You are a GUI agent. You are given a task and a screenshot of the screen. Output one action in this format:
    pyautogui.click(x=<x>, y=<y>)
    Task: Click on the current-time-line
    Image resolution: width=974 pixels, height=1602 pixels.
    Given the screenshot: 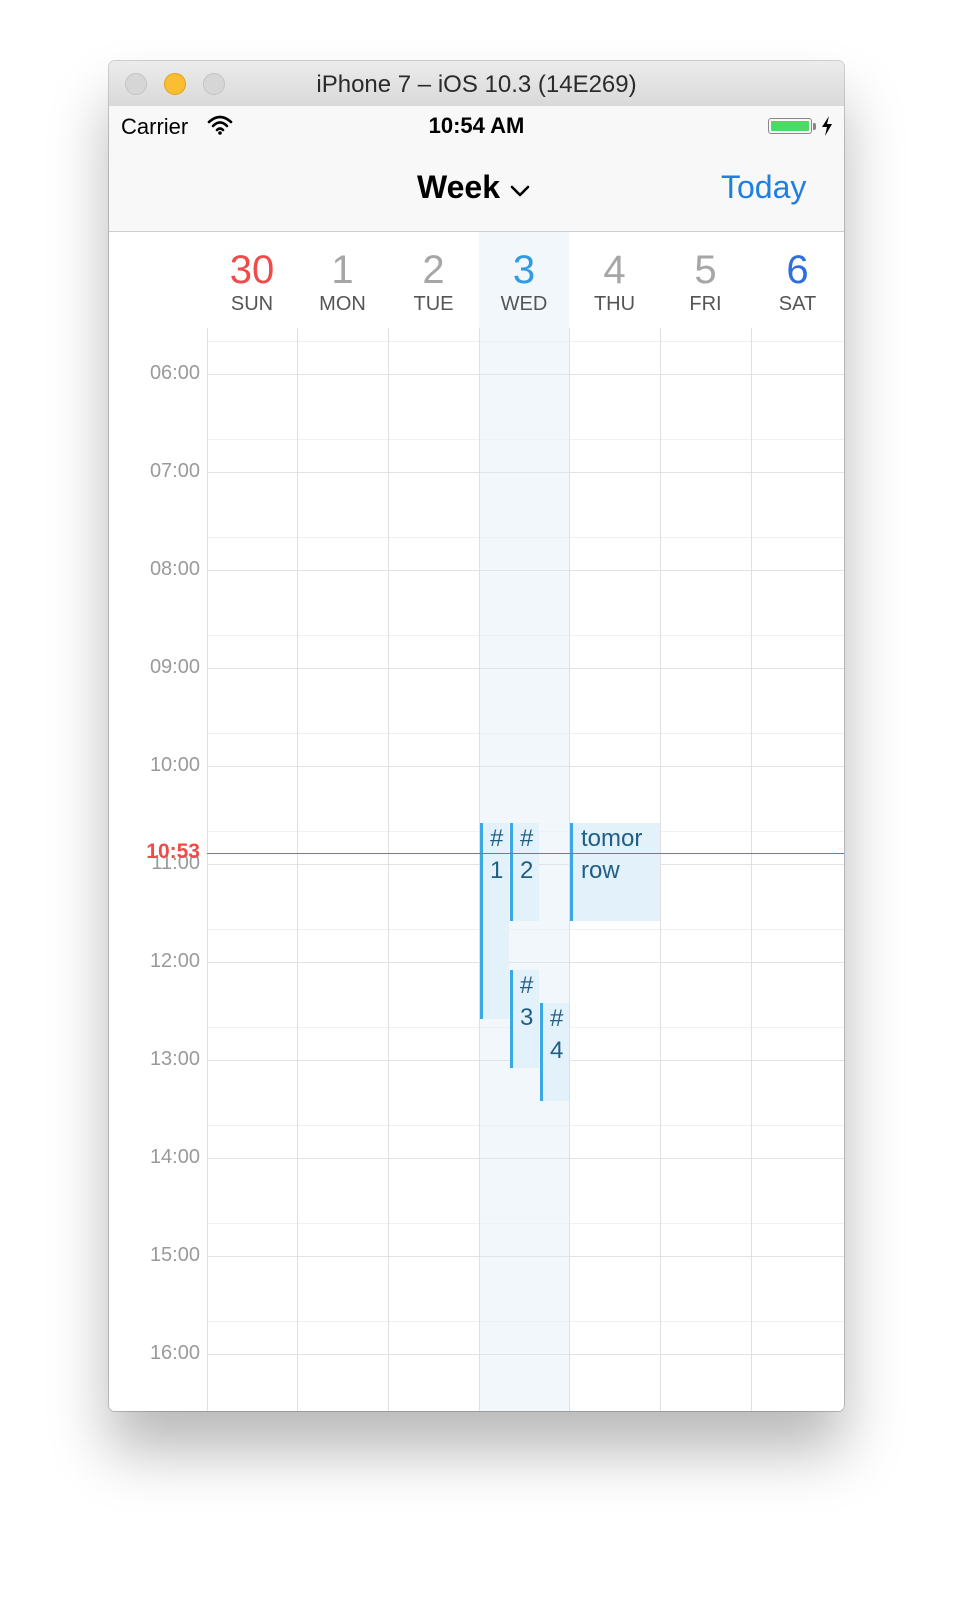 What is the action you would take?
    pyautogui.click(x=525, y=853)
    